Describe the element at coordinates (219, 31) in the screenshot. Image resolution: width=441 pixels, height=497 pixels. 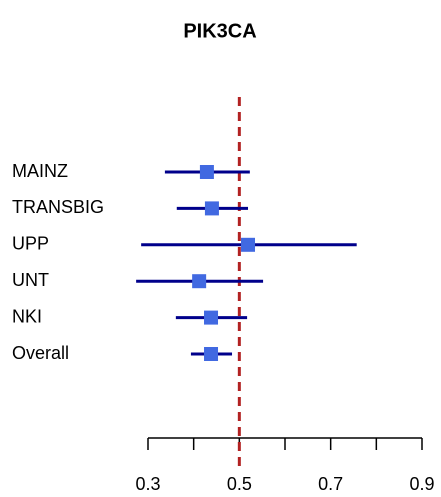
I see `chart-title: PIK3CA` at that location.